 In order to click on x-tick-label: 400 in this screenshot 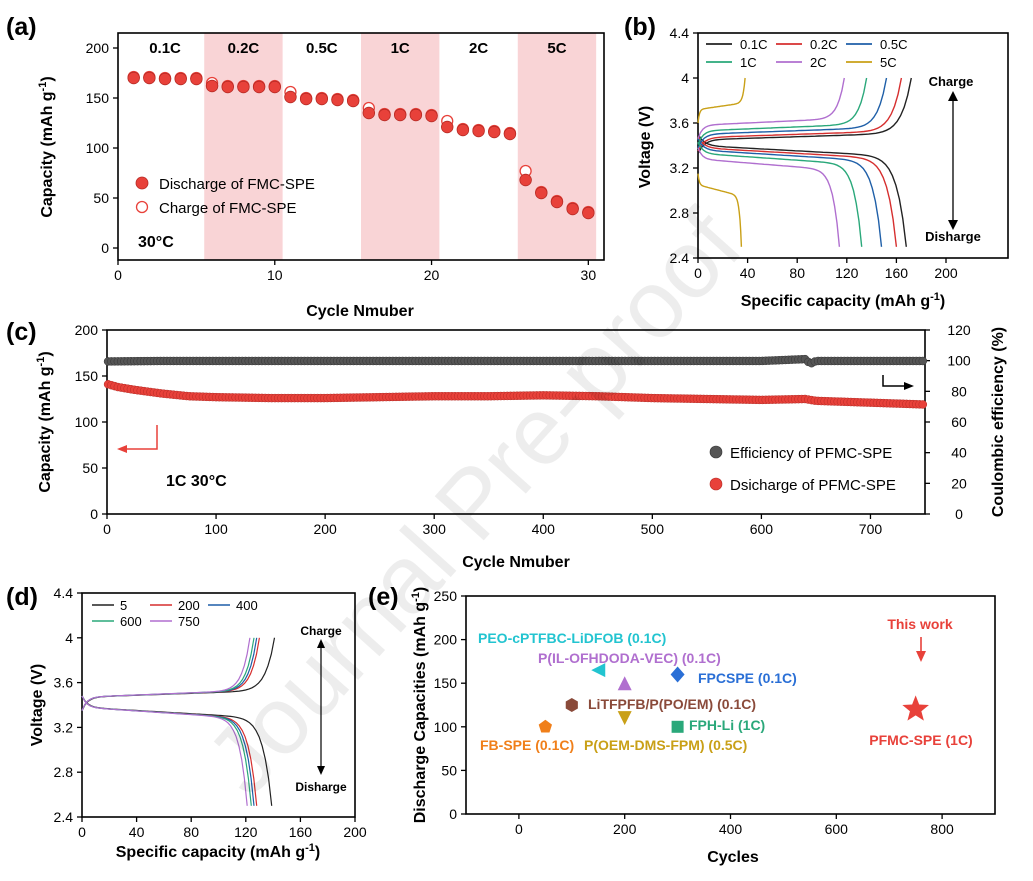, I will do `click(731, 829)`.